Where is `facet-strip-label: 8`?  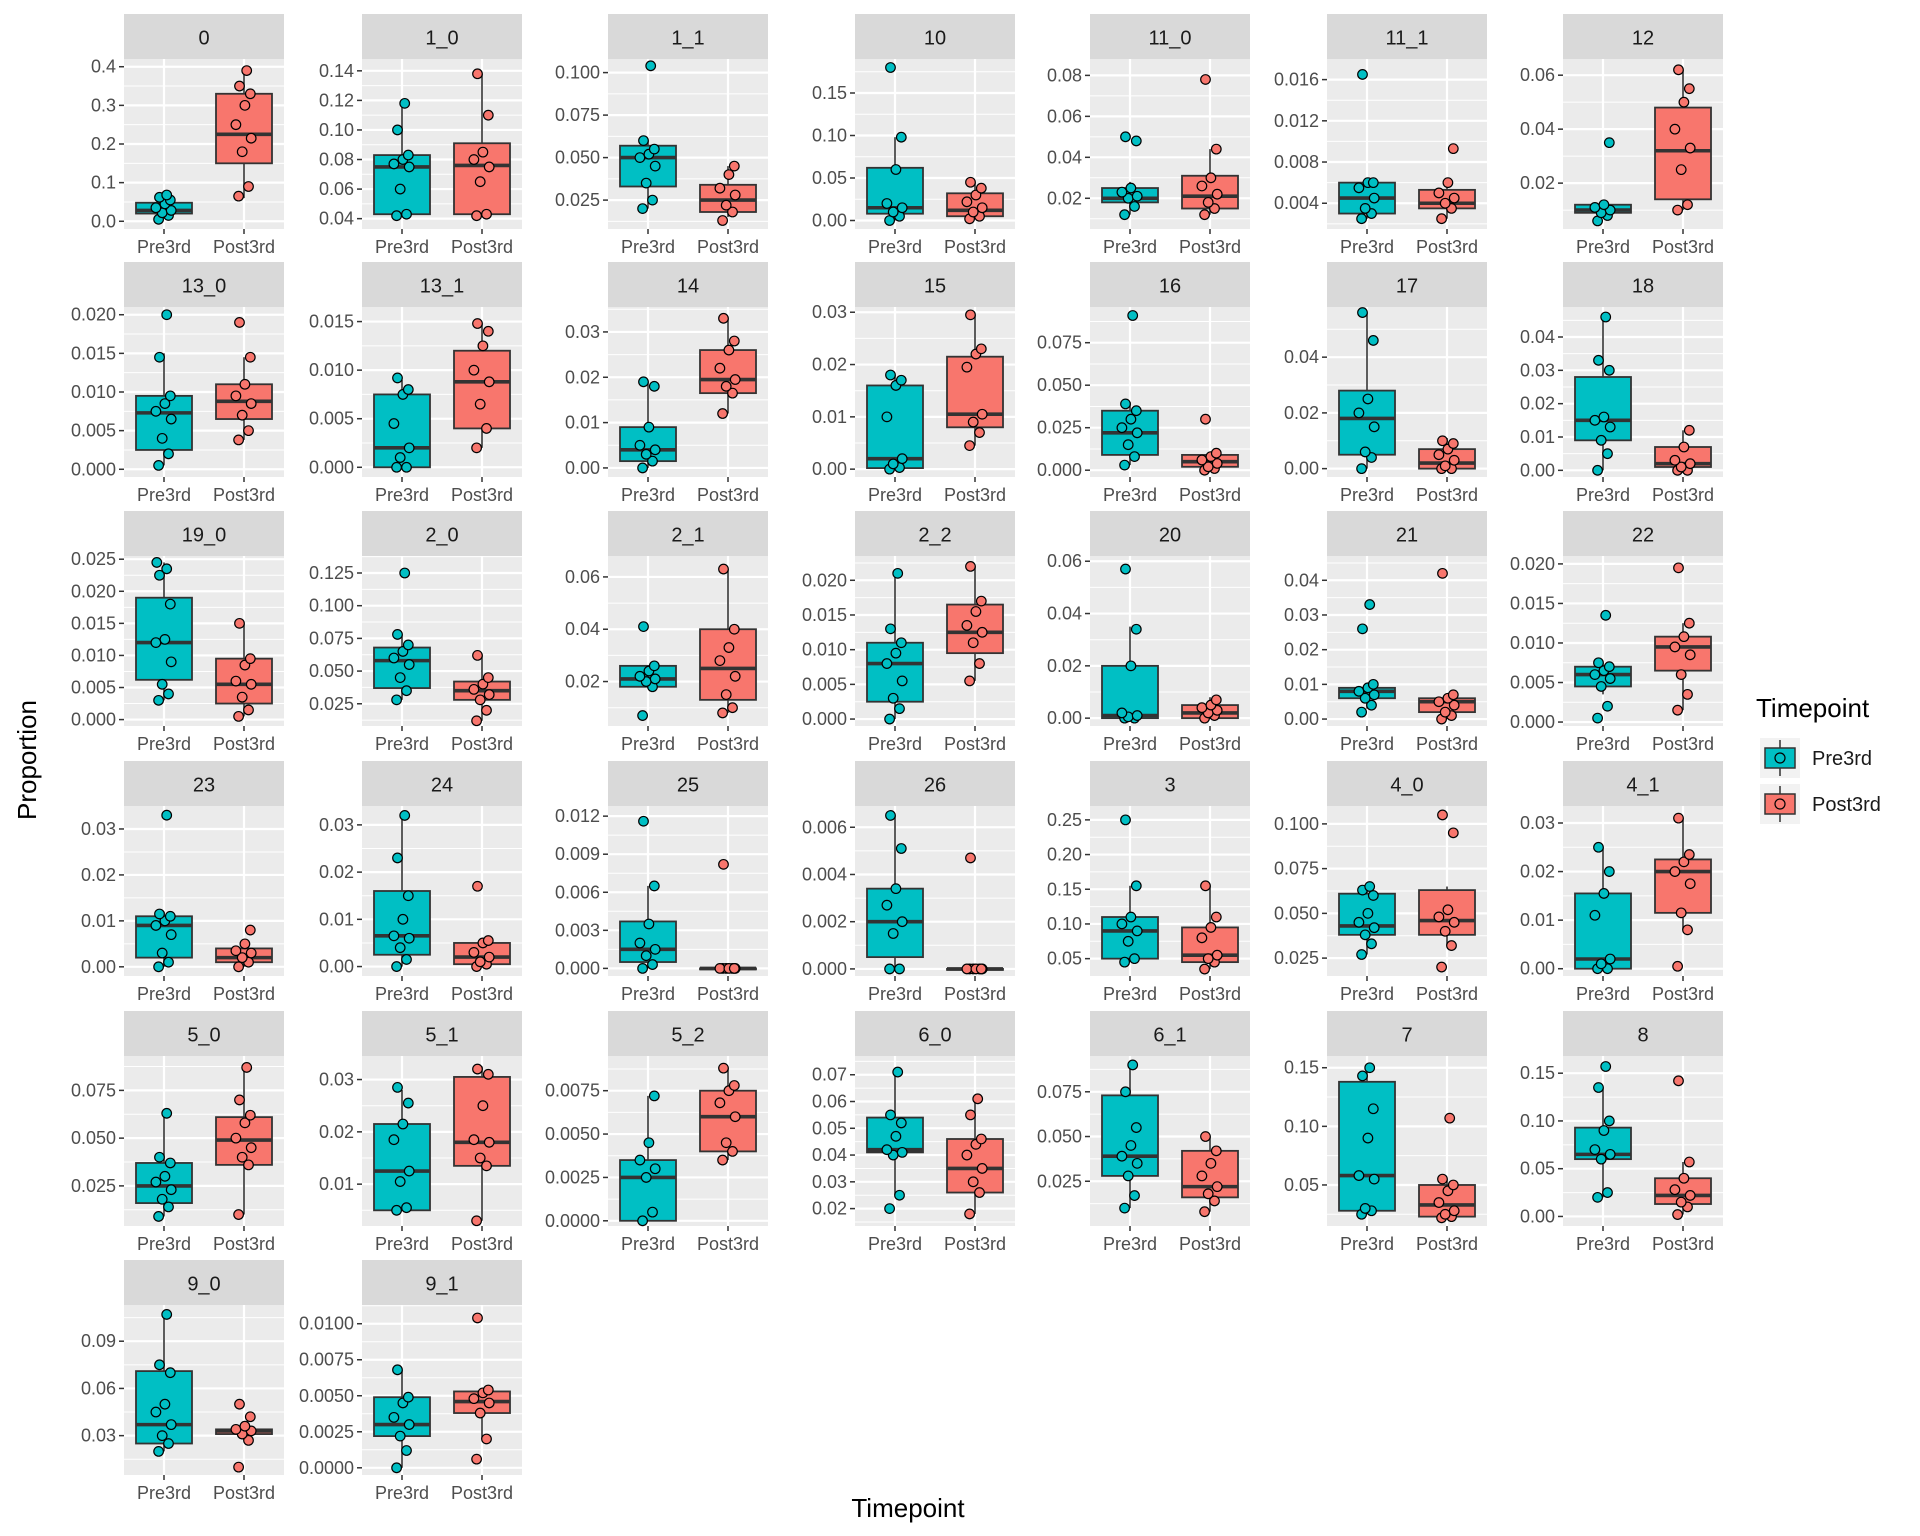
facet-strip-label: 8 is located at coordinates (1642, 1036).